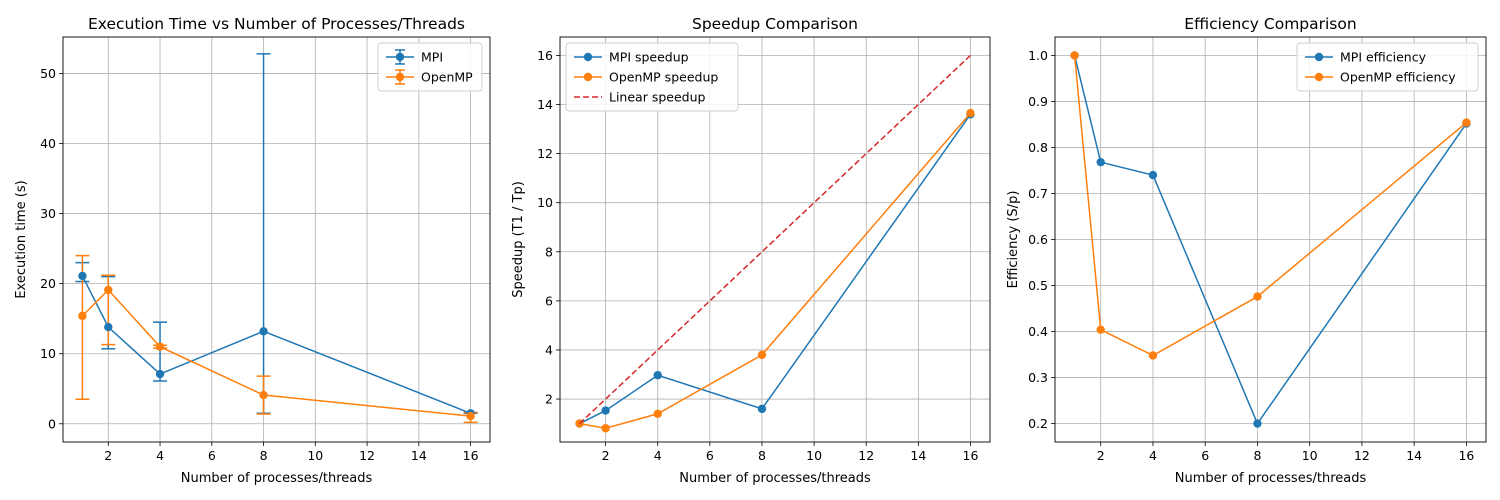  What do you see at coordinates (48, 73) in the screenshot?
I see `y-tick-label: 50` at bounding box center [48, 73].